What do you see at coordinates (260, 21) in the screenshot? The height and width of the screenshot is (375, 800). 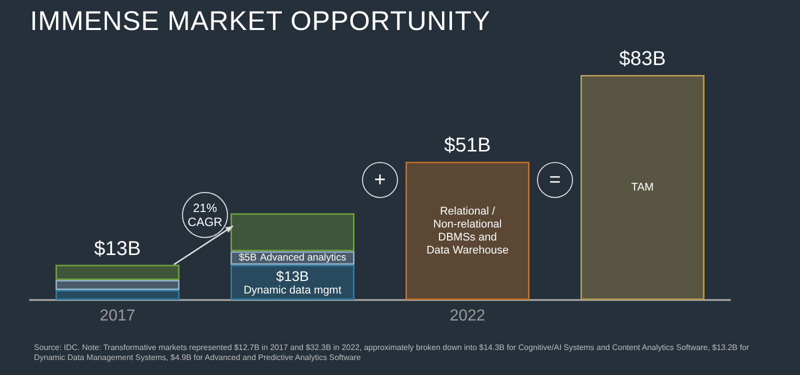 I see `chart-title: IMMENSE MARKET OPPORTUNITY` at bounding box center [260, 21].